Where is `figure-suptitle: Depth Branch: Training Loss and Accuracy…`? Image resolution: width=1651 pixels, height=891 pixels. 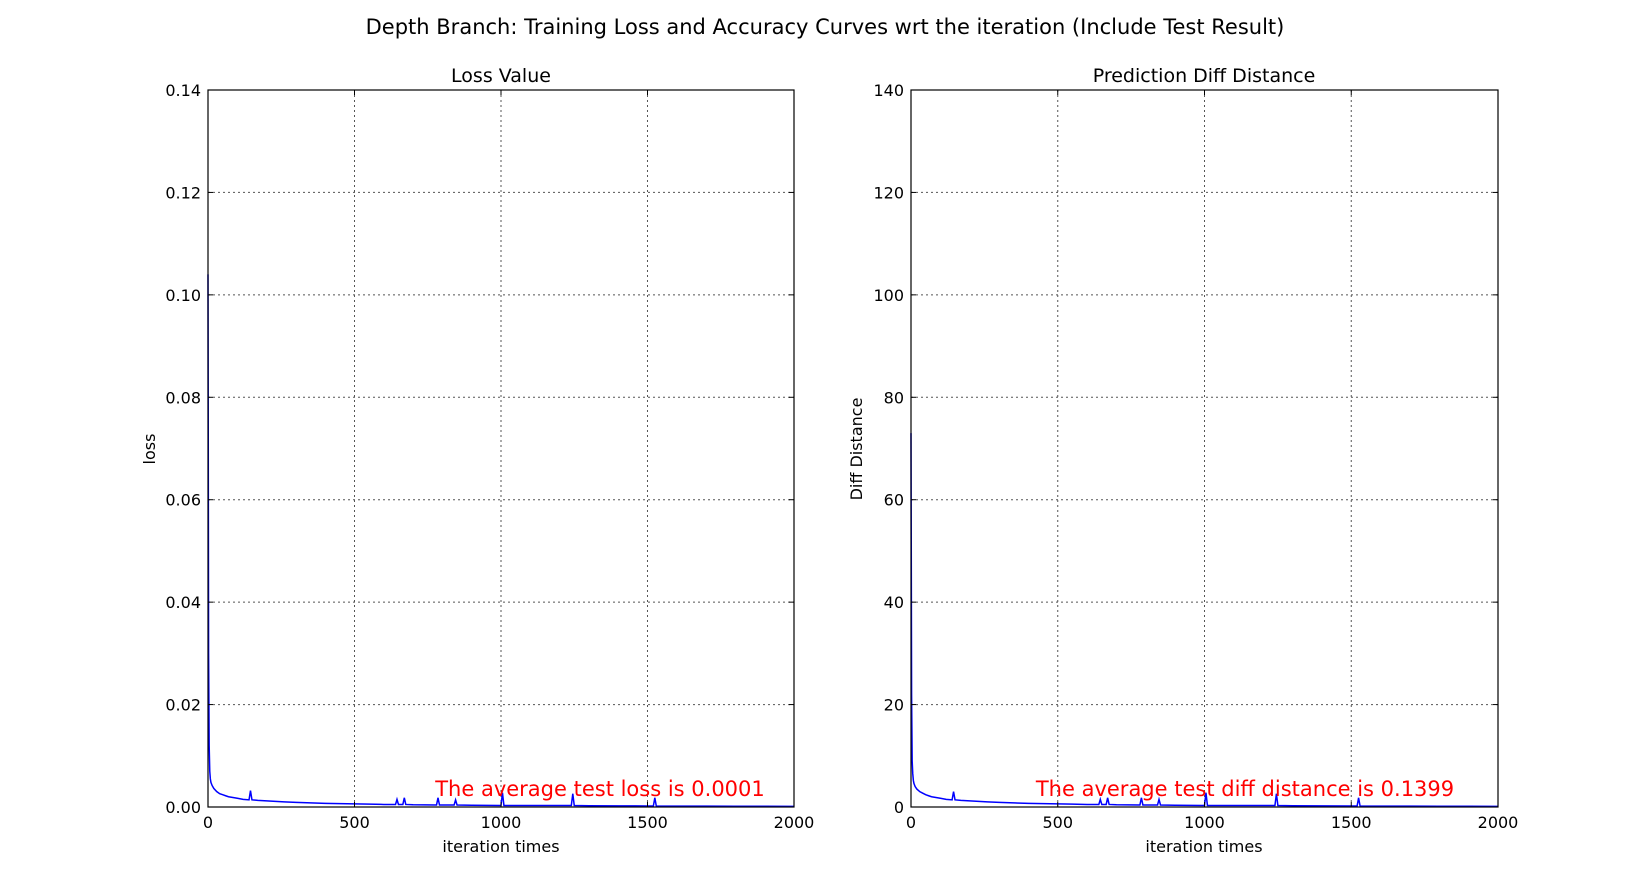
figure-suptitle: Depth Branch: Training Loss and Accuracy… is located at coordinates (825, 27).